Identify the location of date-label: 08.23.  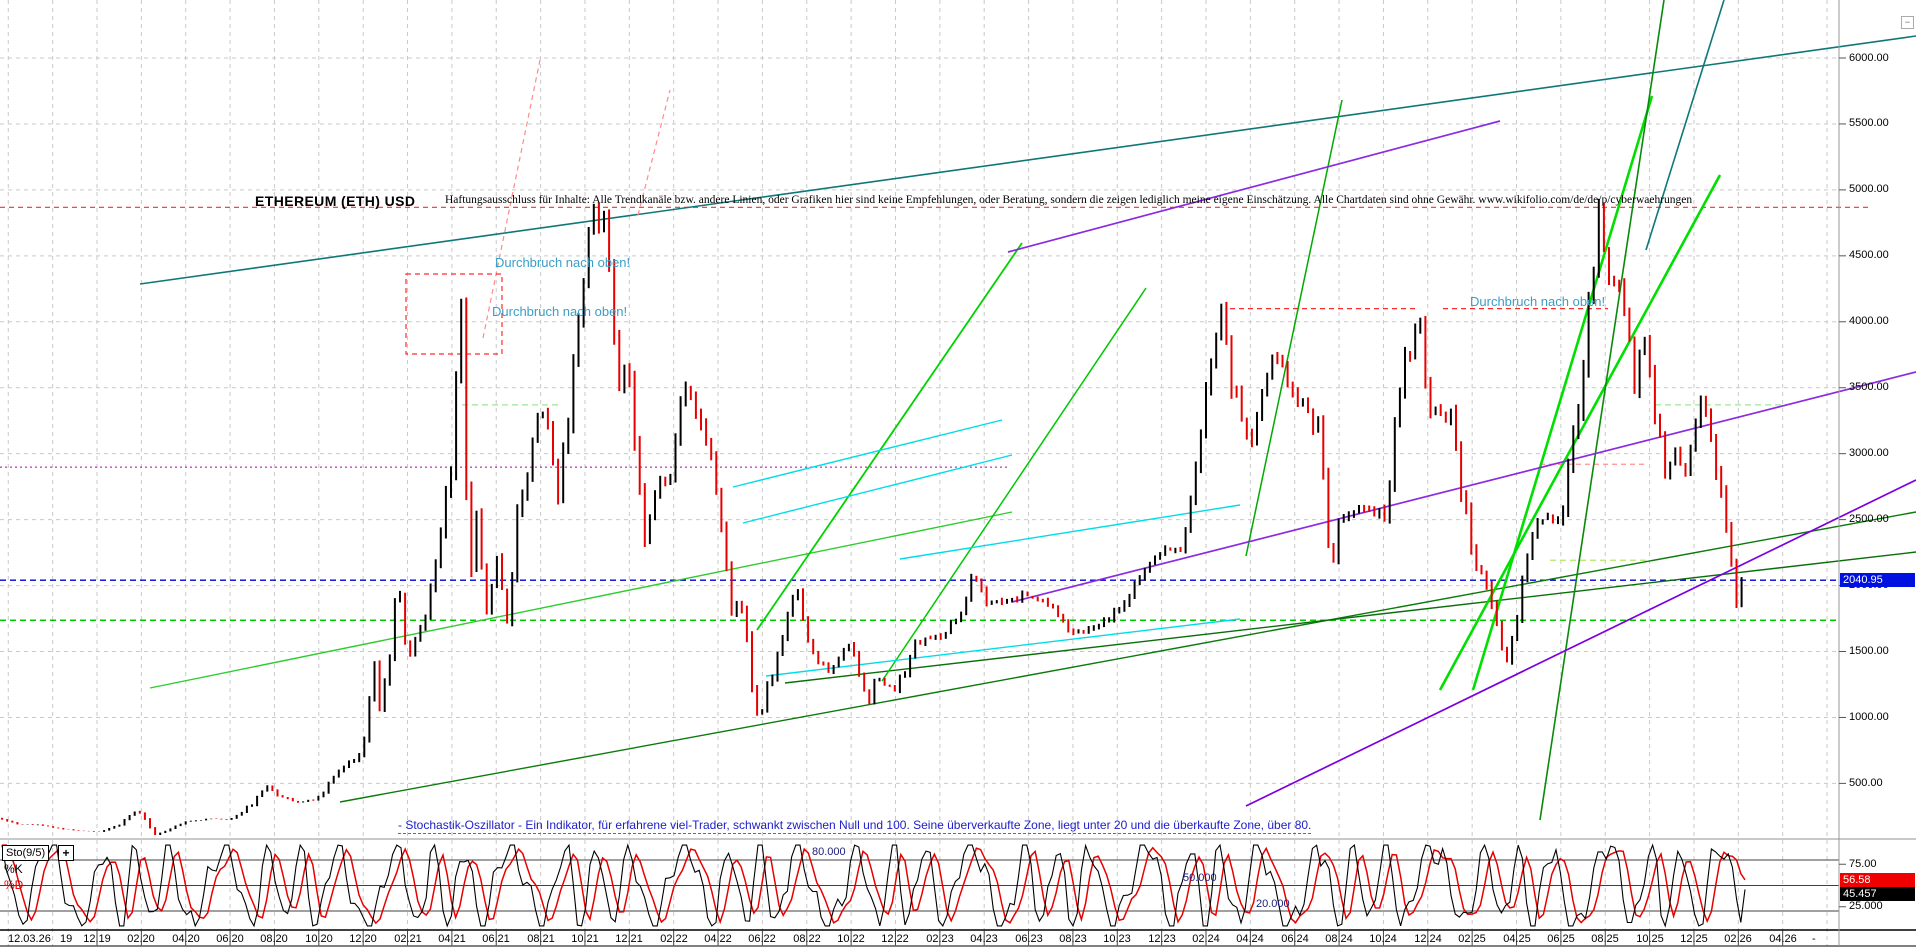
(1073, 939).